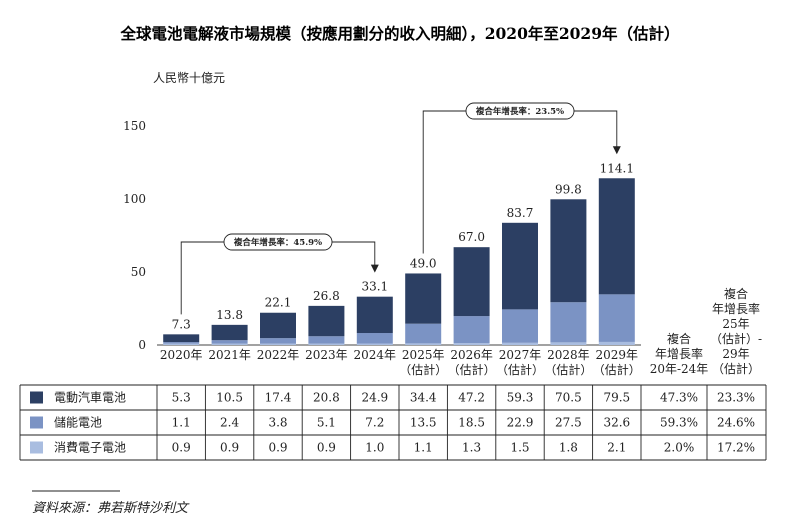 This screenshot has width=800, height=524. I want to click on cagr-annotation-text: 複合年增長率：23.5%, so click(519, 111).